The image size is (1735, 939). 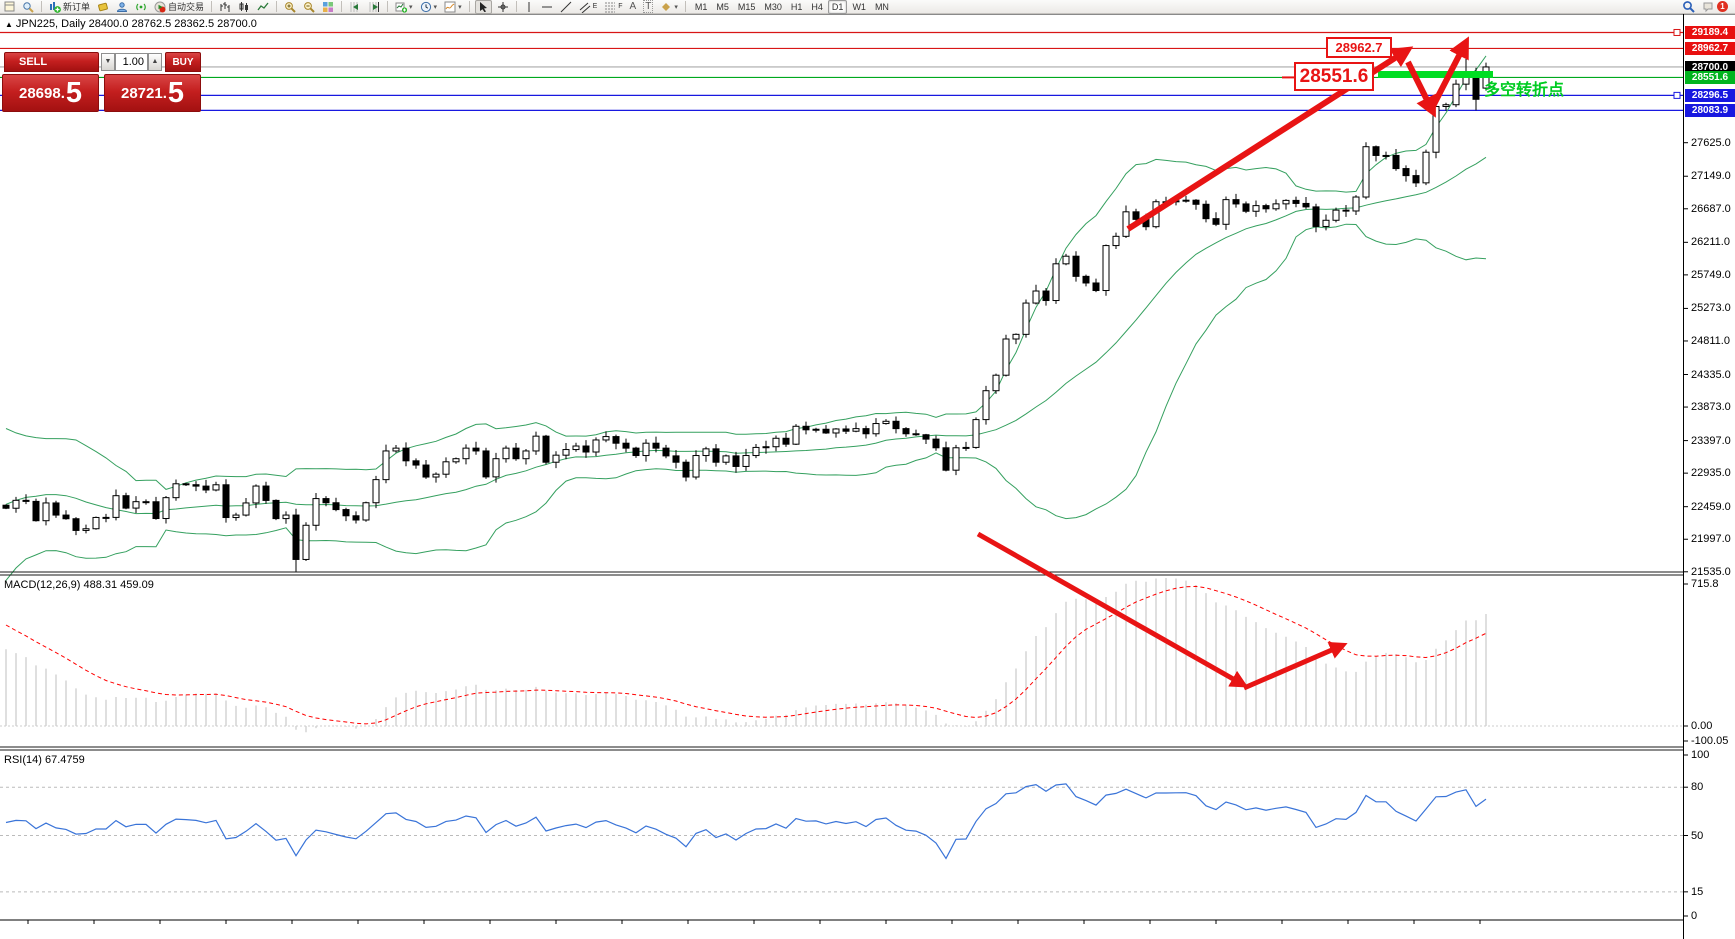 I want to click on autotrade-label: 自动交易, so click(x=186, y=7).